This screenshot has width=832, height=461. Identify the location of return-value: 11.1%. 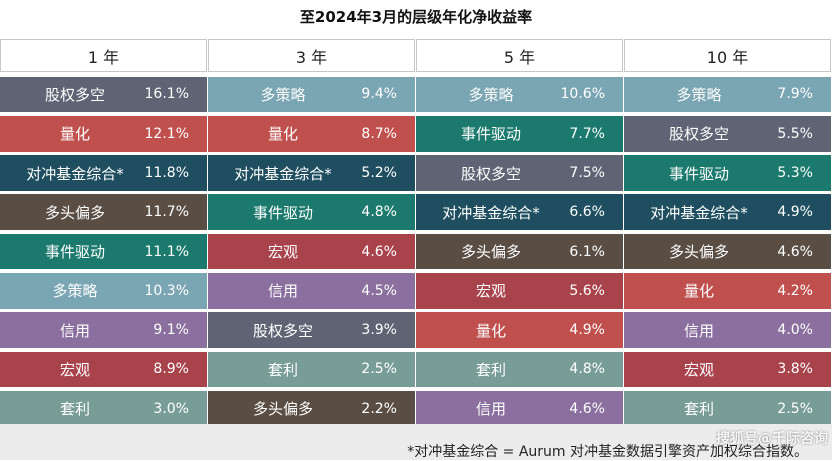
(166, 251).